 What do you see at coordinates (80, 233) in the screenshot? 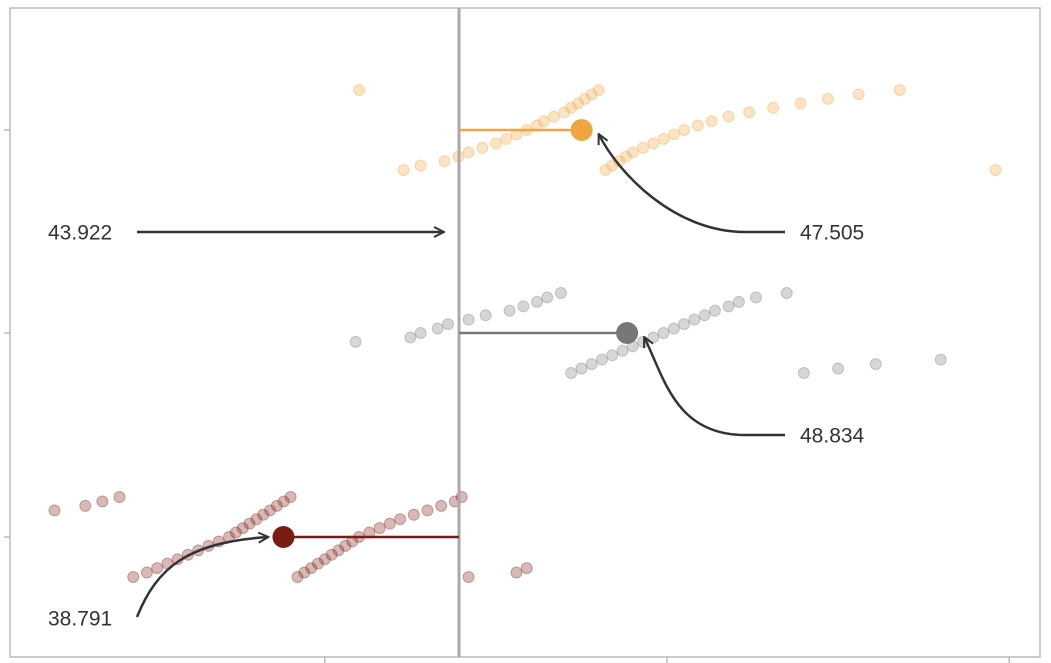
I see `reference-label: 43.922` at bounding box center [80, 233].